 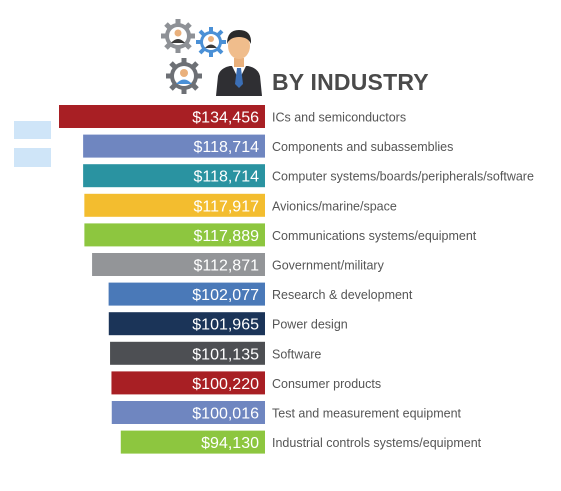 What do you see at coordinates (226, 236) in the screenshot?
I see `bar-value-label: $117,889` at bounding box center [226, 236].